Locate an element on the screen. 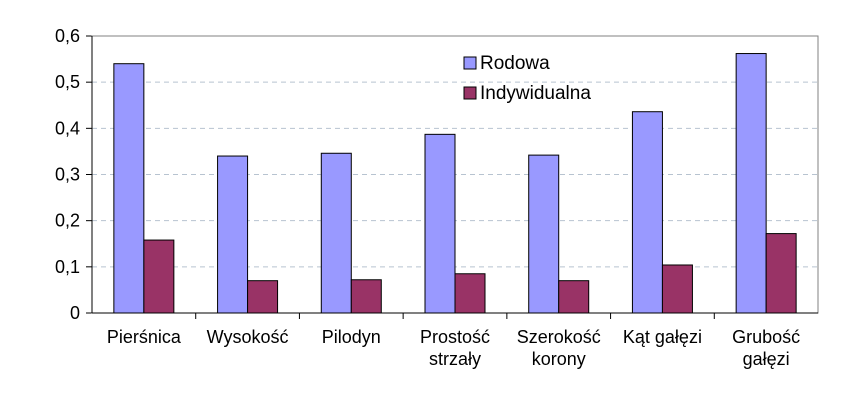  x-category-label-line: Szerokość is located at coordinates (559, 337).